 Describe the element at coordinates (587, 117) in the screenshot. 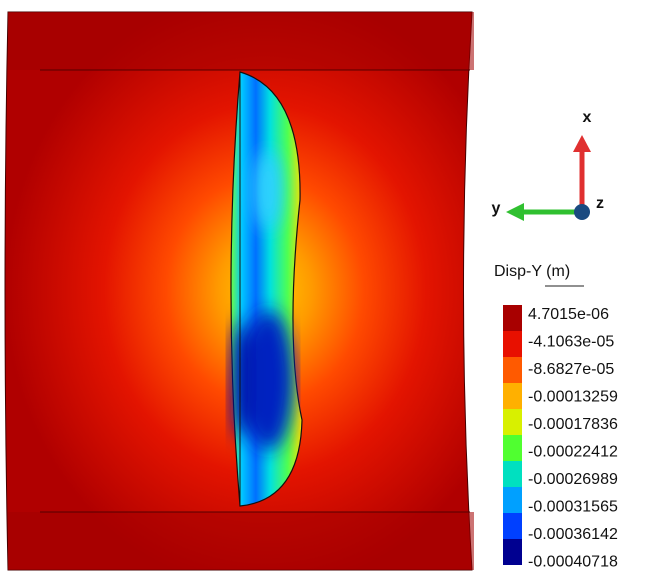

I see `axis-label-x: x` at that location.